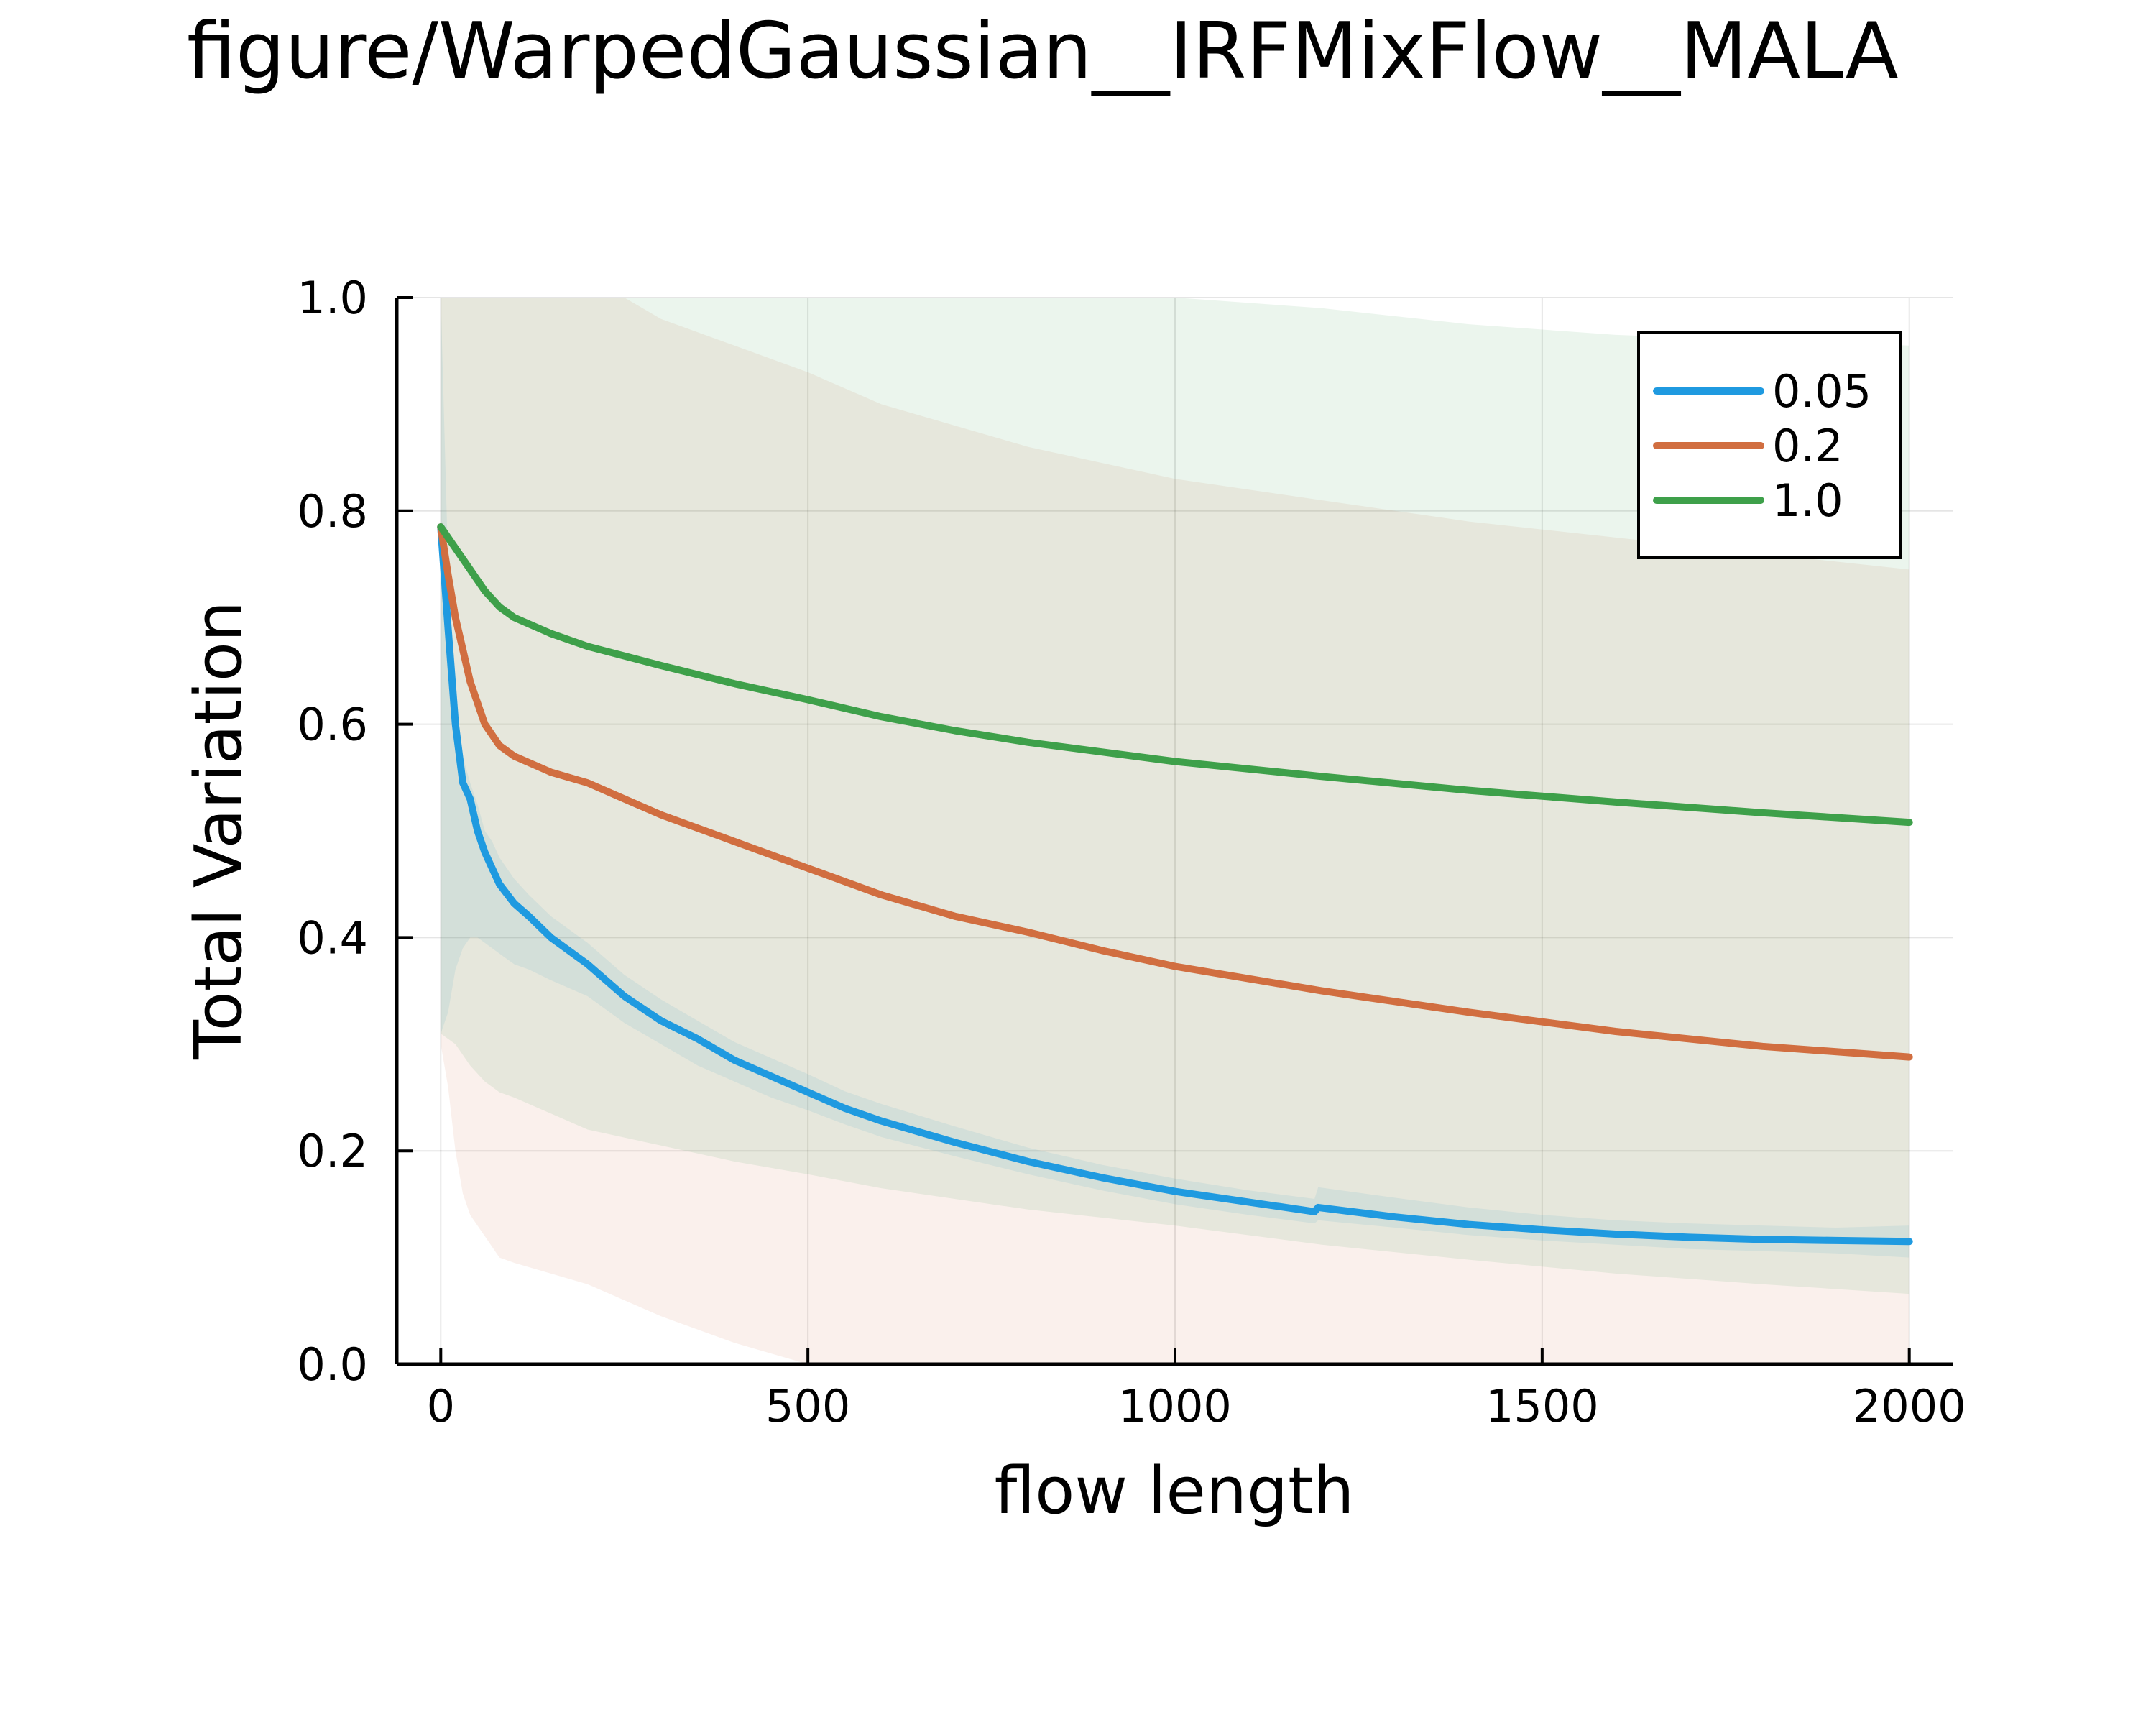 The width and height of the screenshot is (2156, 1725). What do you see at coordinates (332, 1364) in the screenshot?
I see `y-tick-label: 0.0` at bounding box center [332, 1364].